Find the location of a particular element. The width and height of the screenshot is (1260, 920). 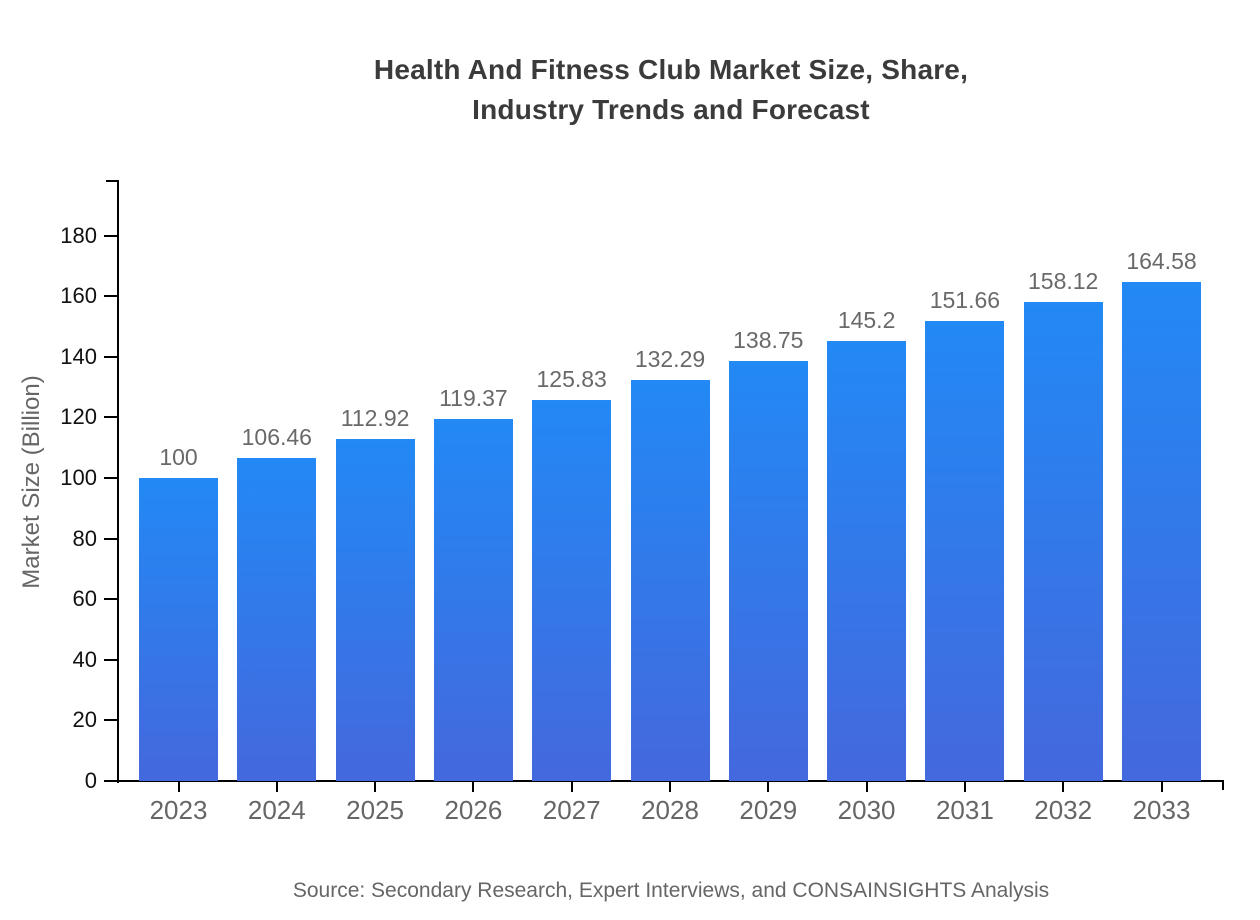

bar-value-label: 158.12 is located at coordinates (1063, 280).